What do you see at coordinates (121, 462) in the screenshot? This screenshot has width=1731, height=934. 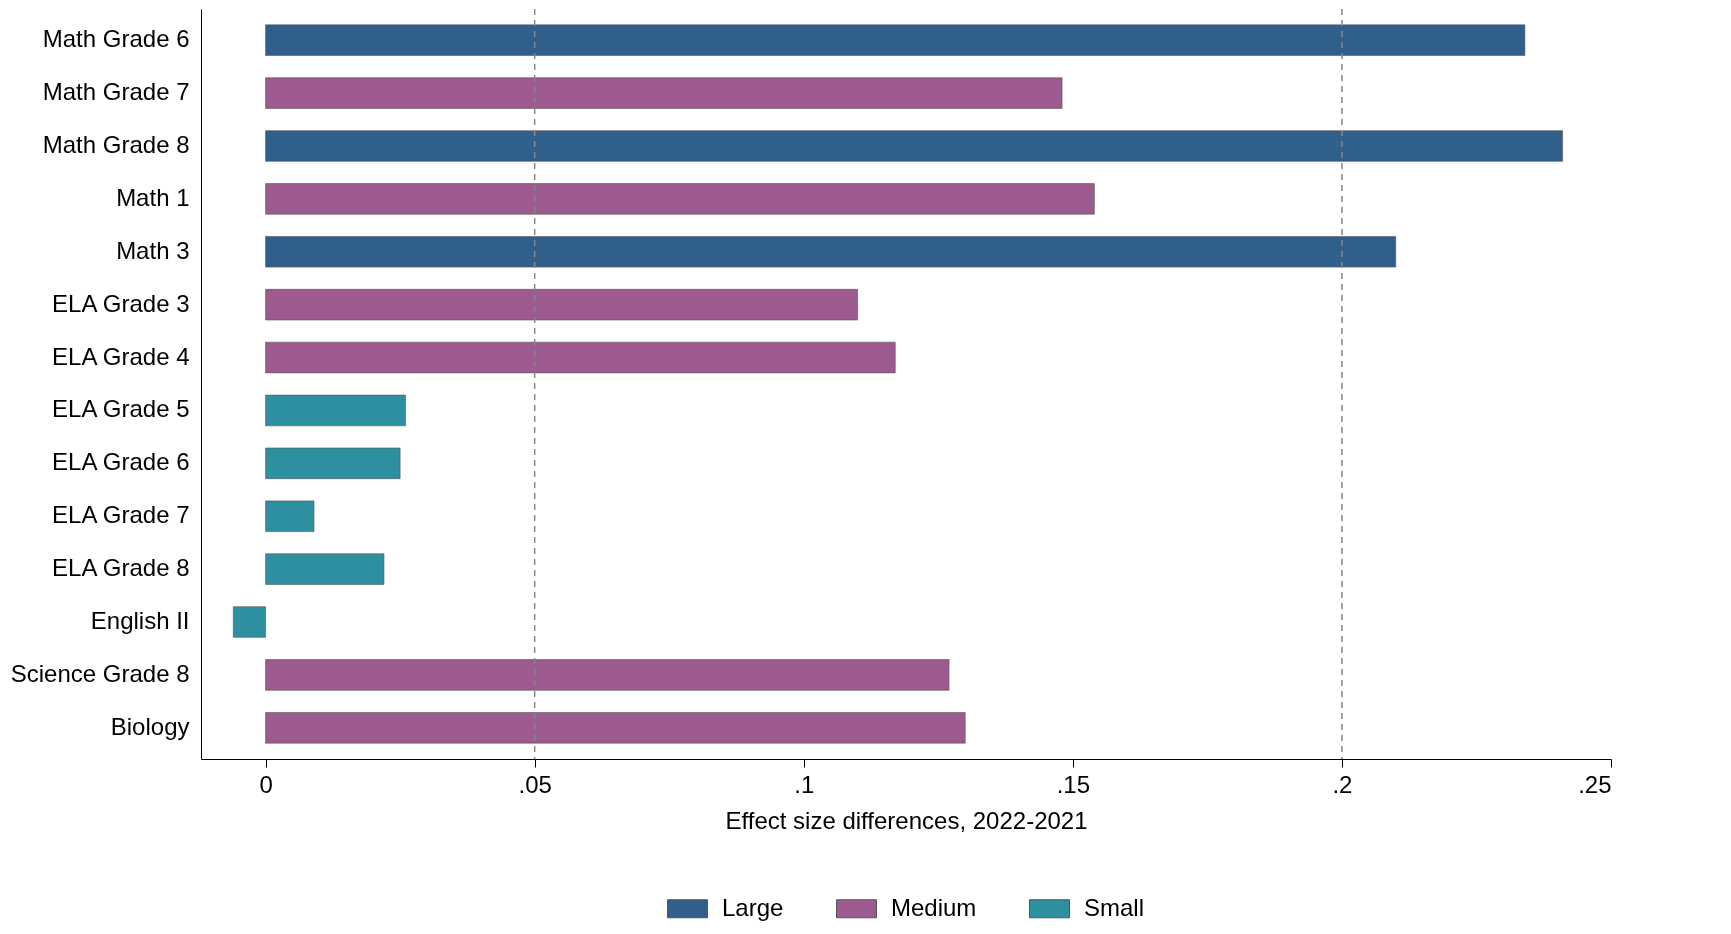 I see `y-tick-label: ELA Grade 6` at bounding box center [121, 462].